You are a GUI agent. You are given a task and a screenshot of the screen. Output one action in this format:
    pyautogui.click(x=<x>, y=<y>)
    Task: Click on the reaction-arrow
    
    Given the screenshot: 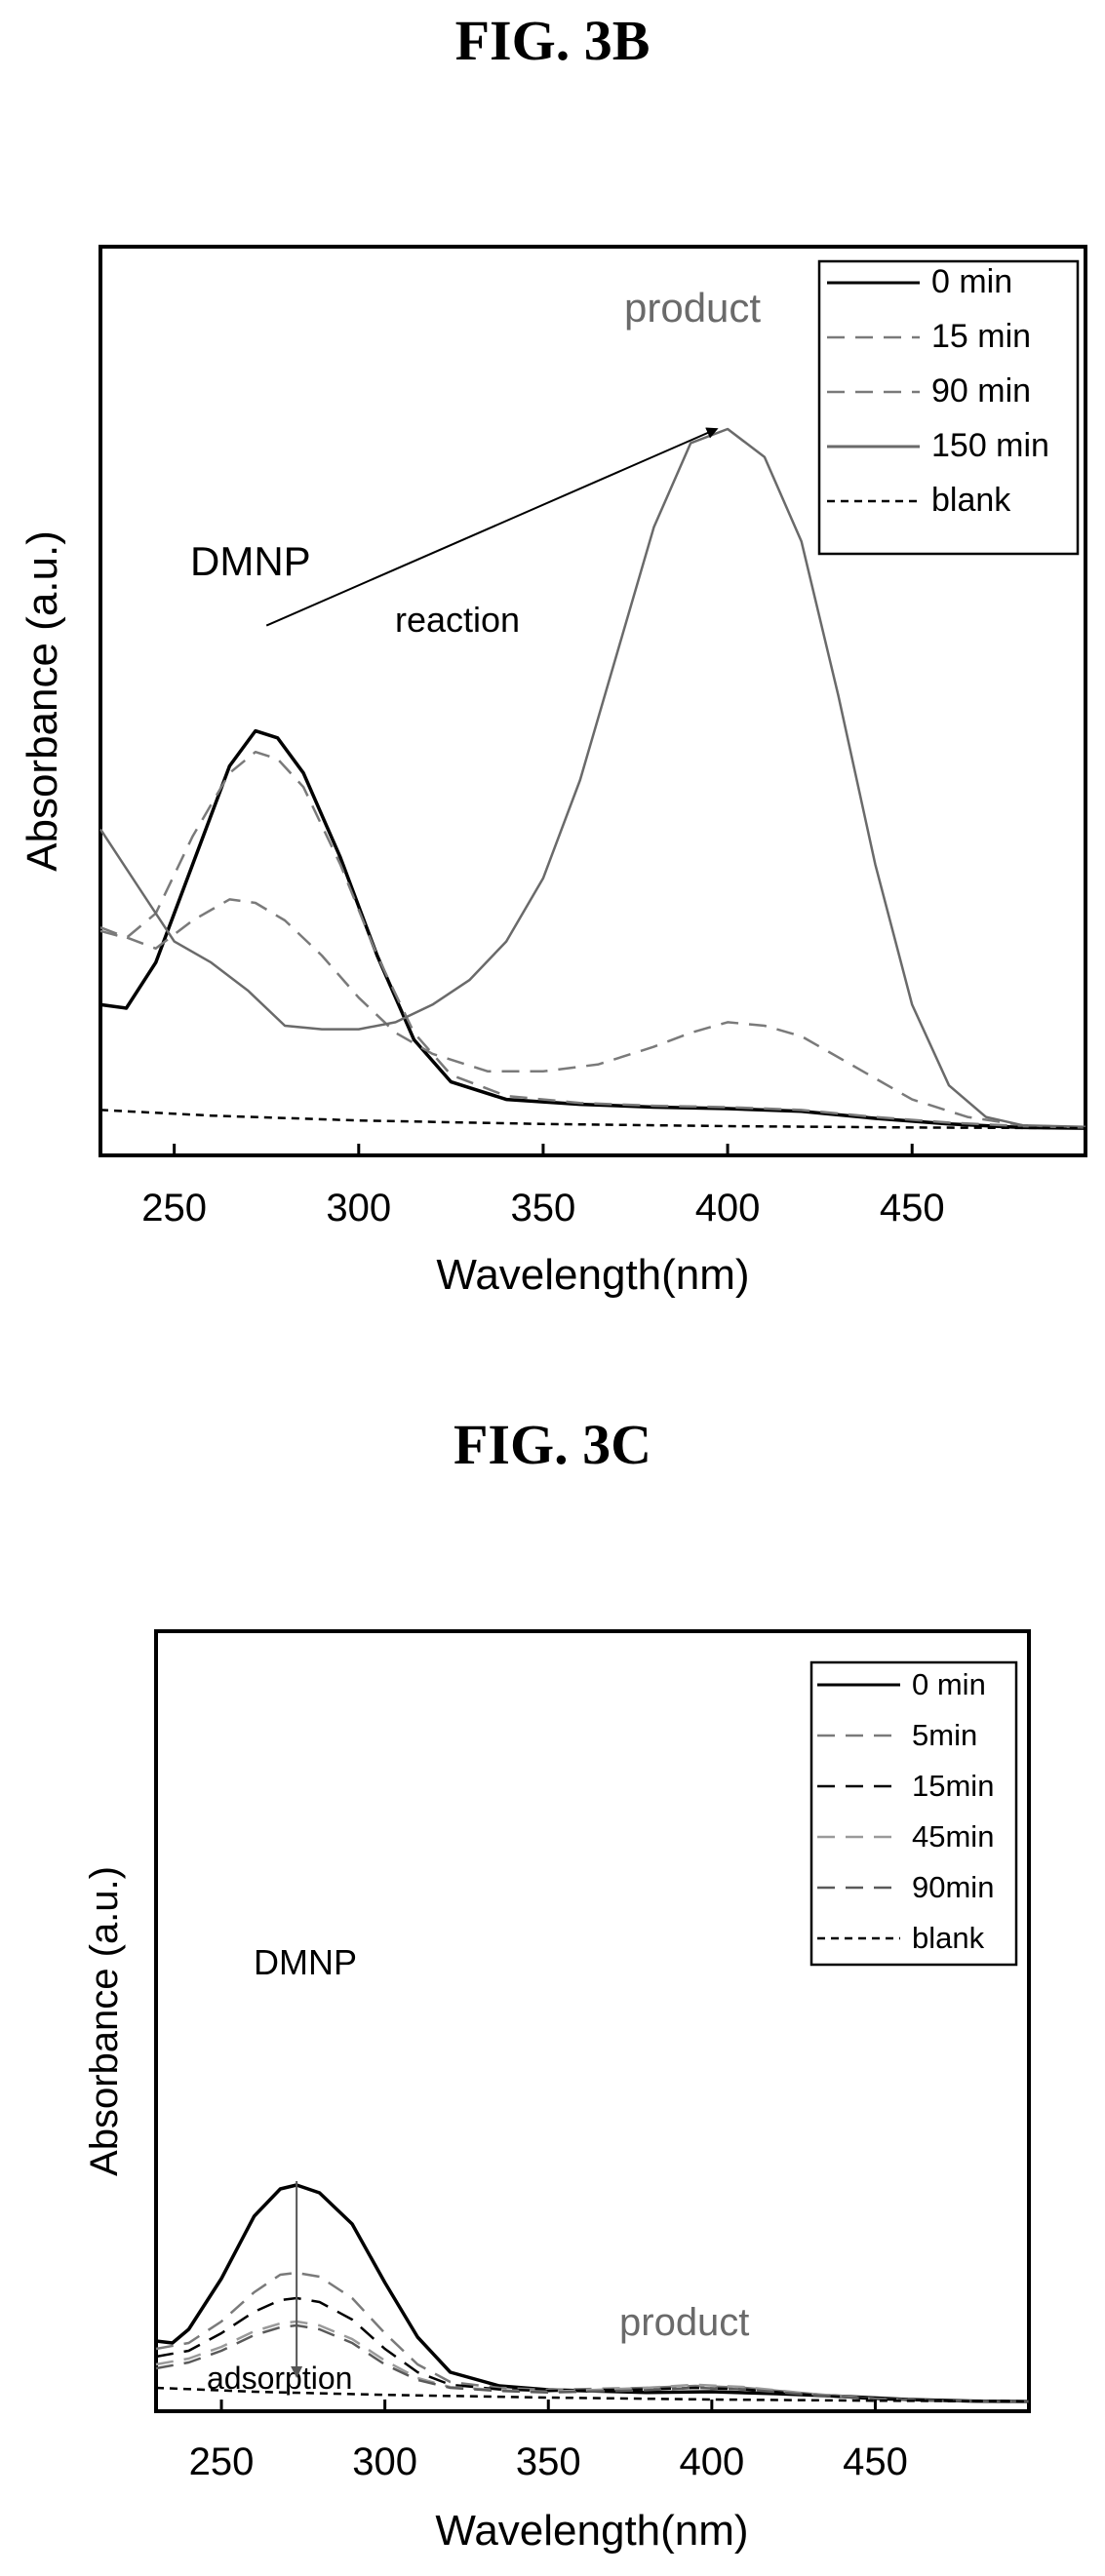 What is the action you would take?
    pyautogui.click(x=492, y=527)
    